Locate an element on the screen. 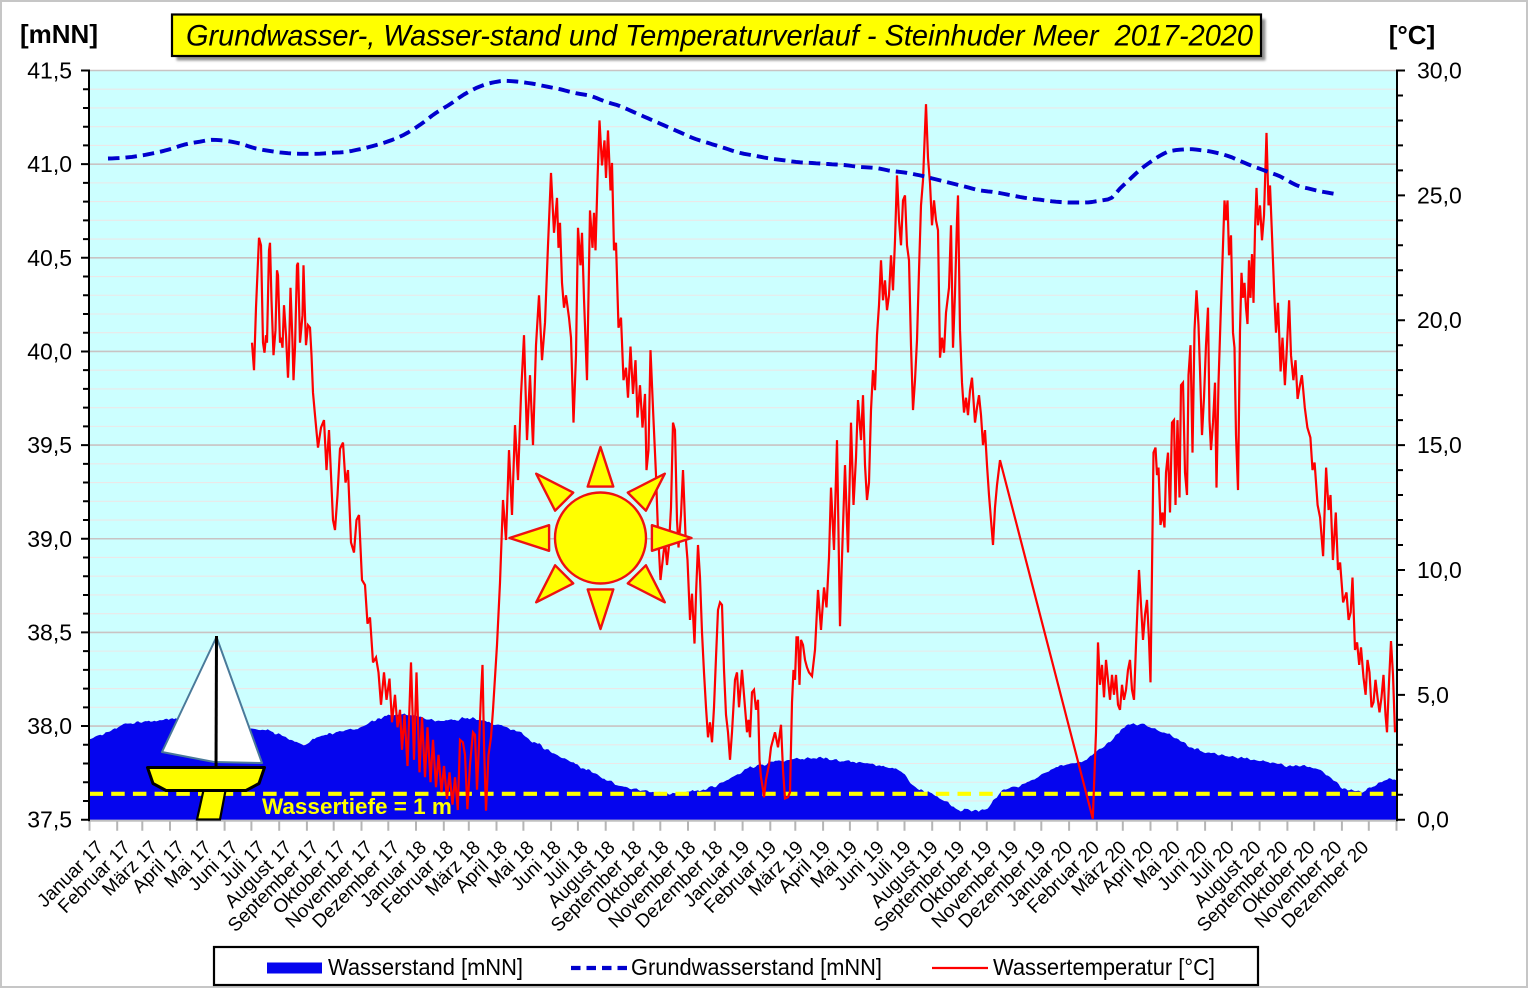 The height and width of the screenshot is (988, 1528). svg-text: 10,0 is located at coordinates (1439, 570).